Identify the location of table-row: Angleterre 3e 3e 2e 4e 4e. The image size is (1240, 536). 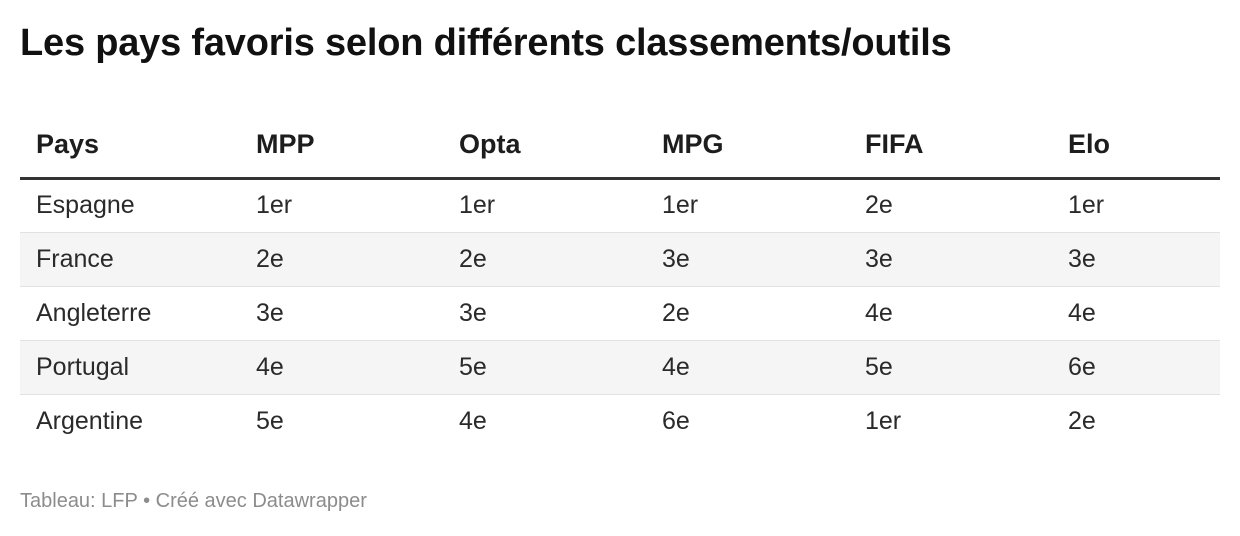
(620, 313).